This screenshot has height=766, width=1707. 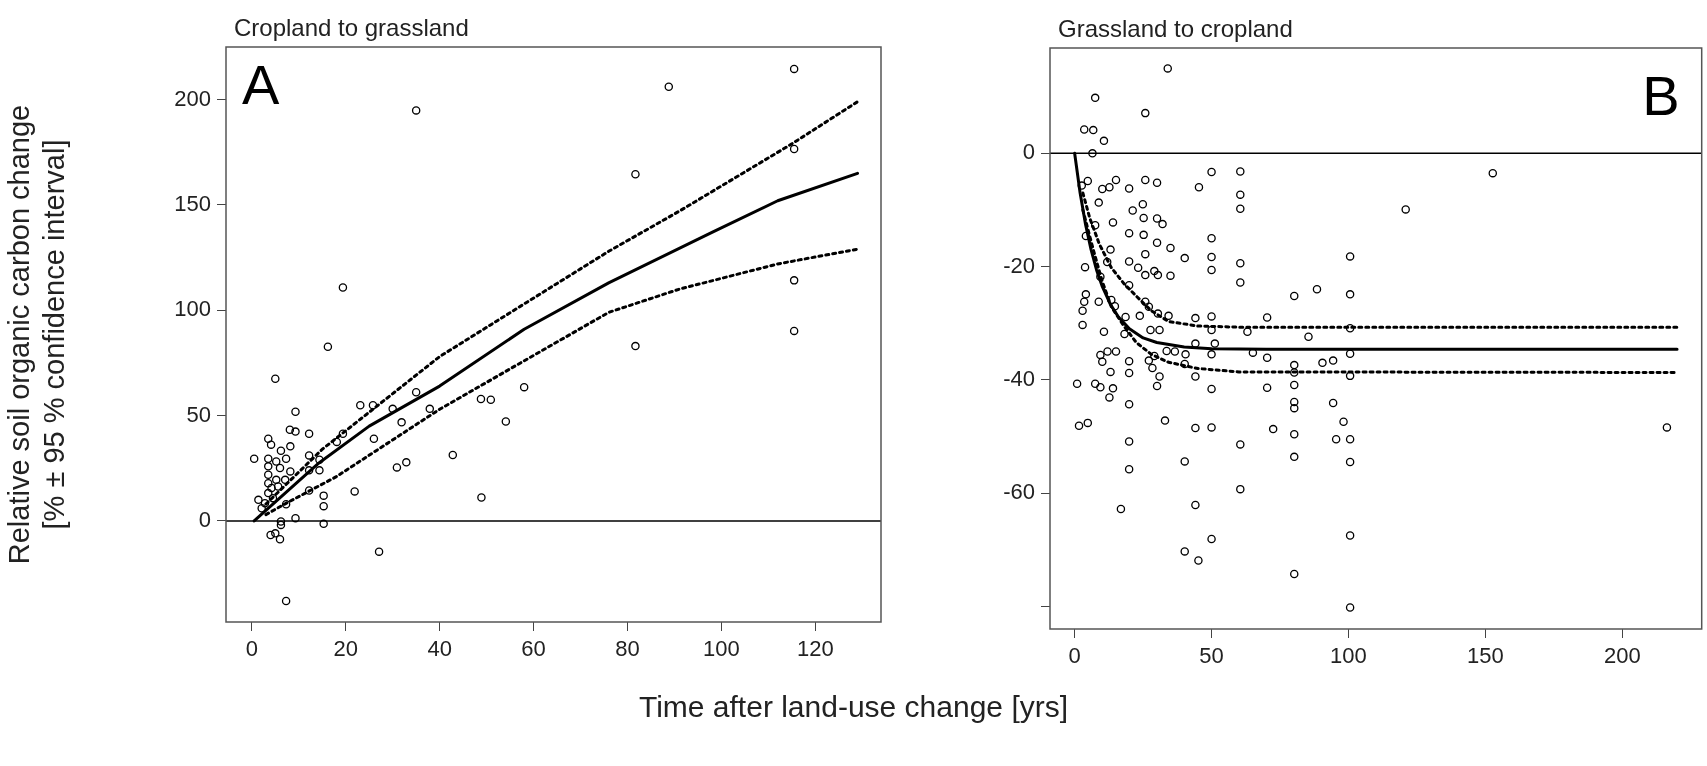 I want to click on chart-title: Cropland to grassland, so click(x=351, y=27).